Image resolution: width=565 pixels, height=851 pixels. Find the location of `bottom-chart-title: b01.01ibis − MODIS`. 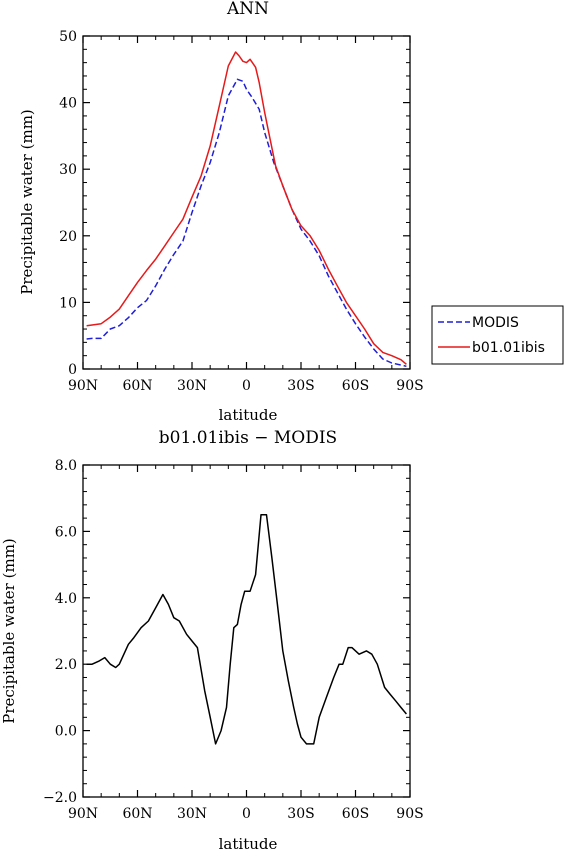

bottom-chart-title: b01.01ibis − MODIS is located at coordinates (248, 438).